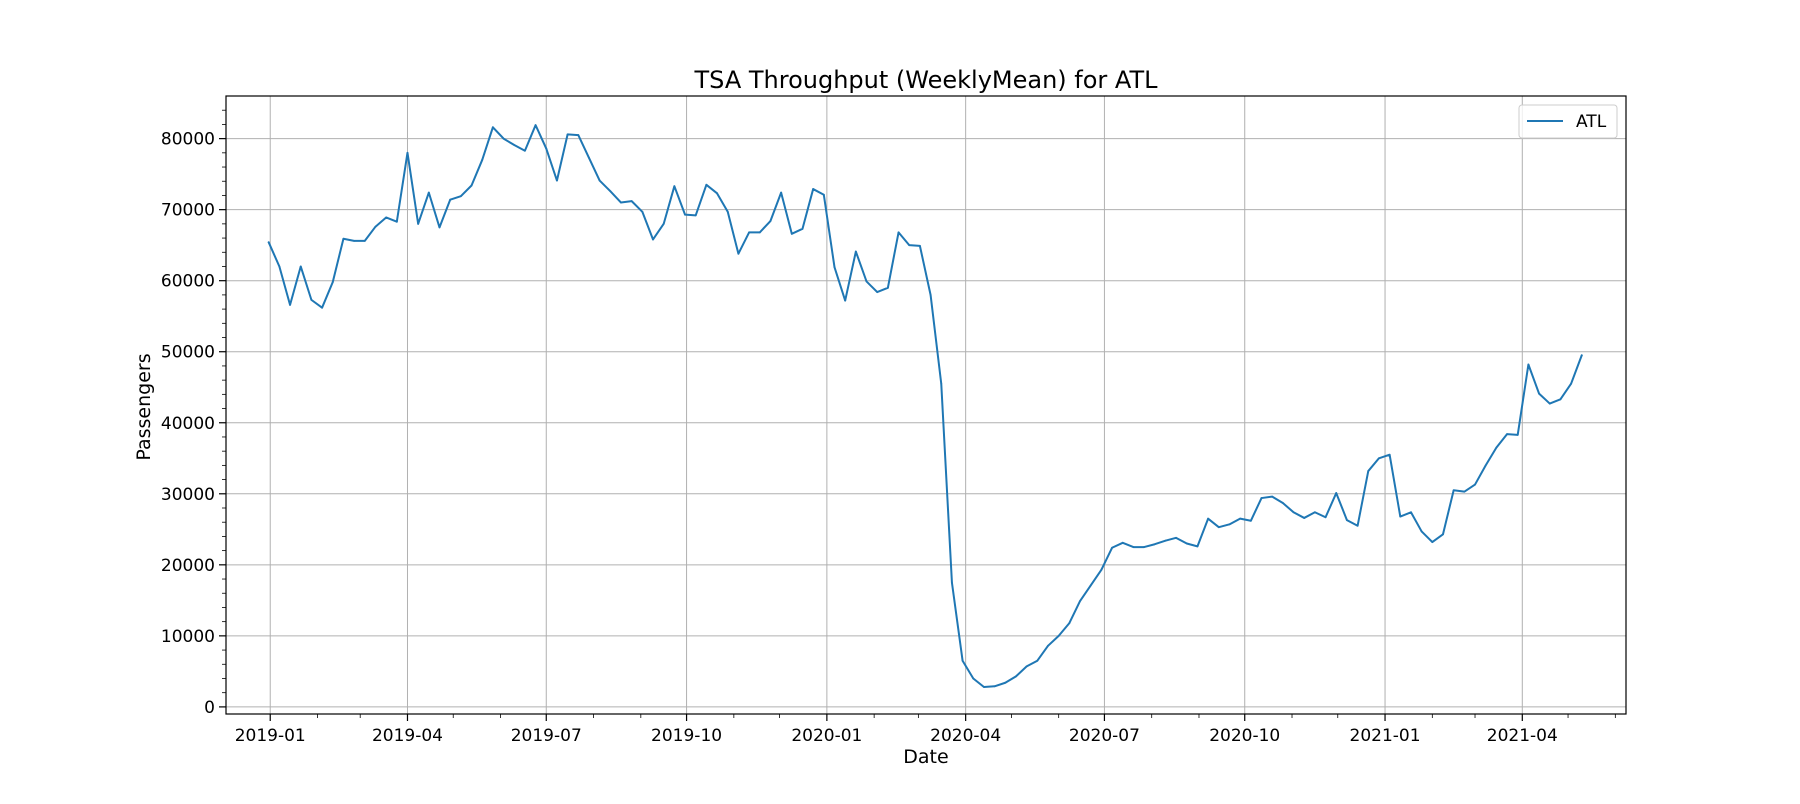  What do you see at coordinates (546, 736) in the screenshot?
I see `x-tick-label: 2019-07` at bounding box center [546, 736].